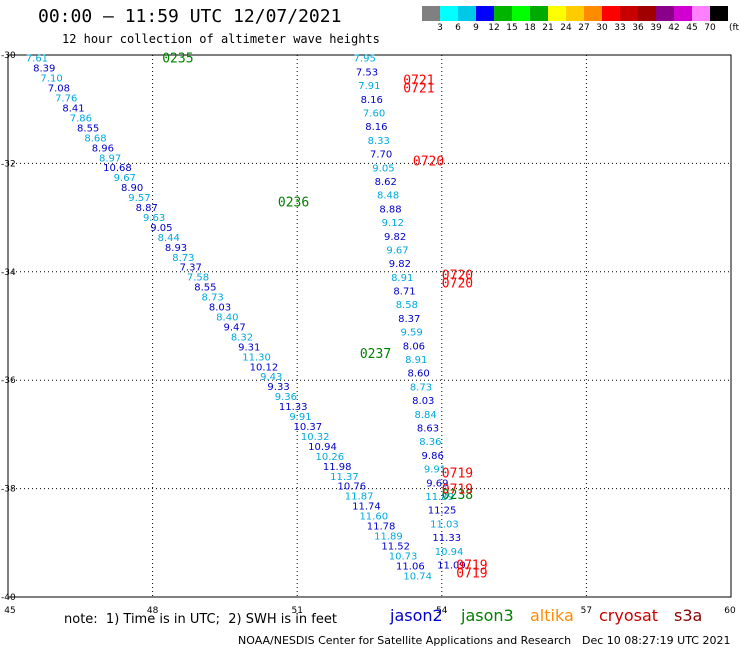  What do you see at coordinates (692, 28) in the screenshot?
I see `color-tick-label: 45` at bounding box center [692, 28].